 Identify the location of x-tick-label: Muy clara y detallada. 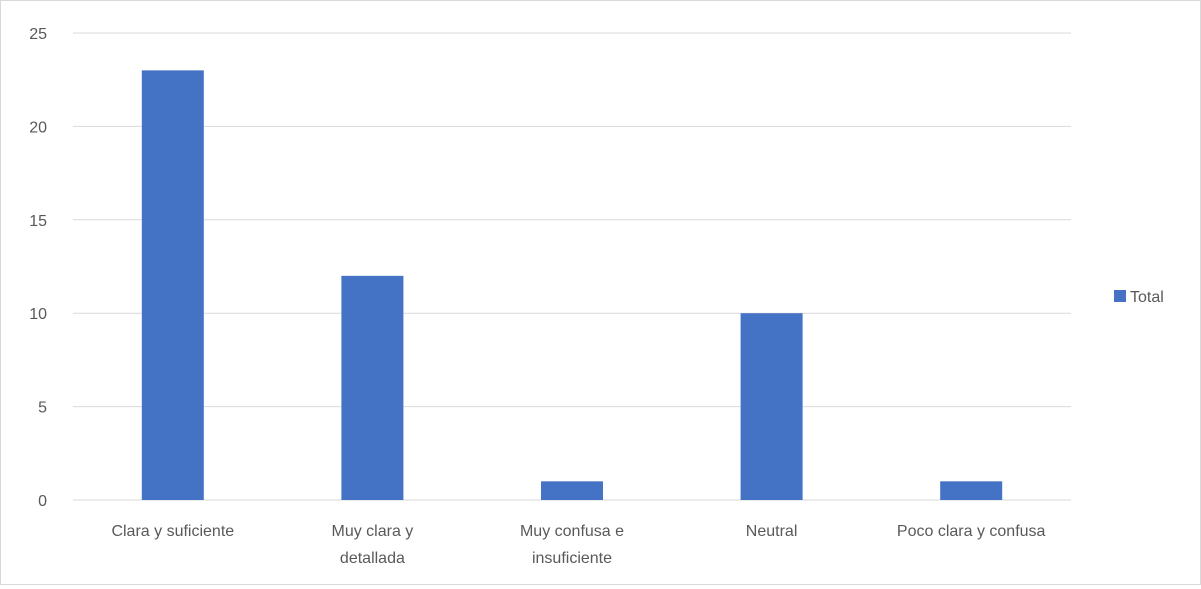
(373, 545).